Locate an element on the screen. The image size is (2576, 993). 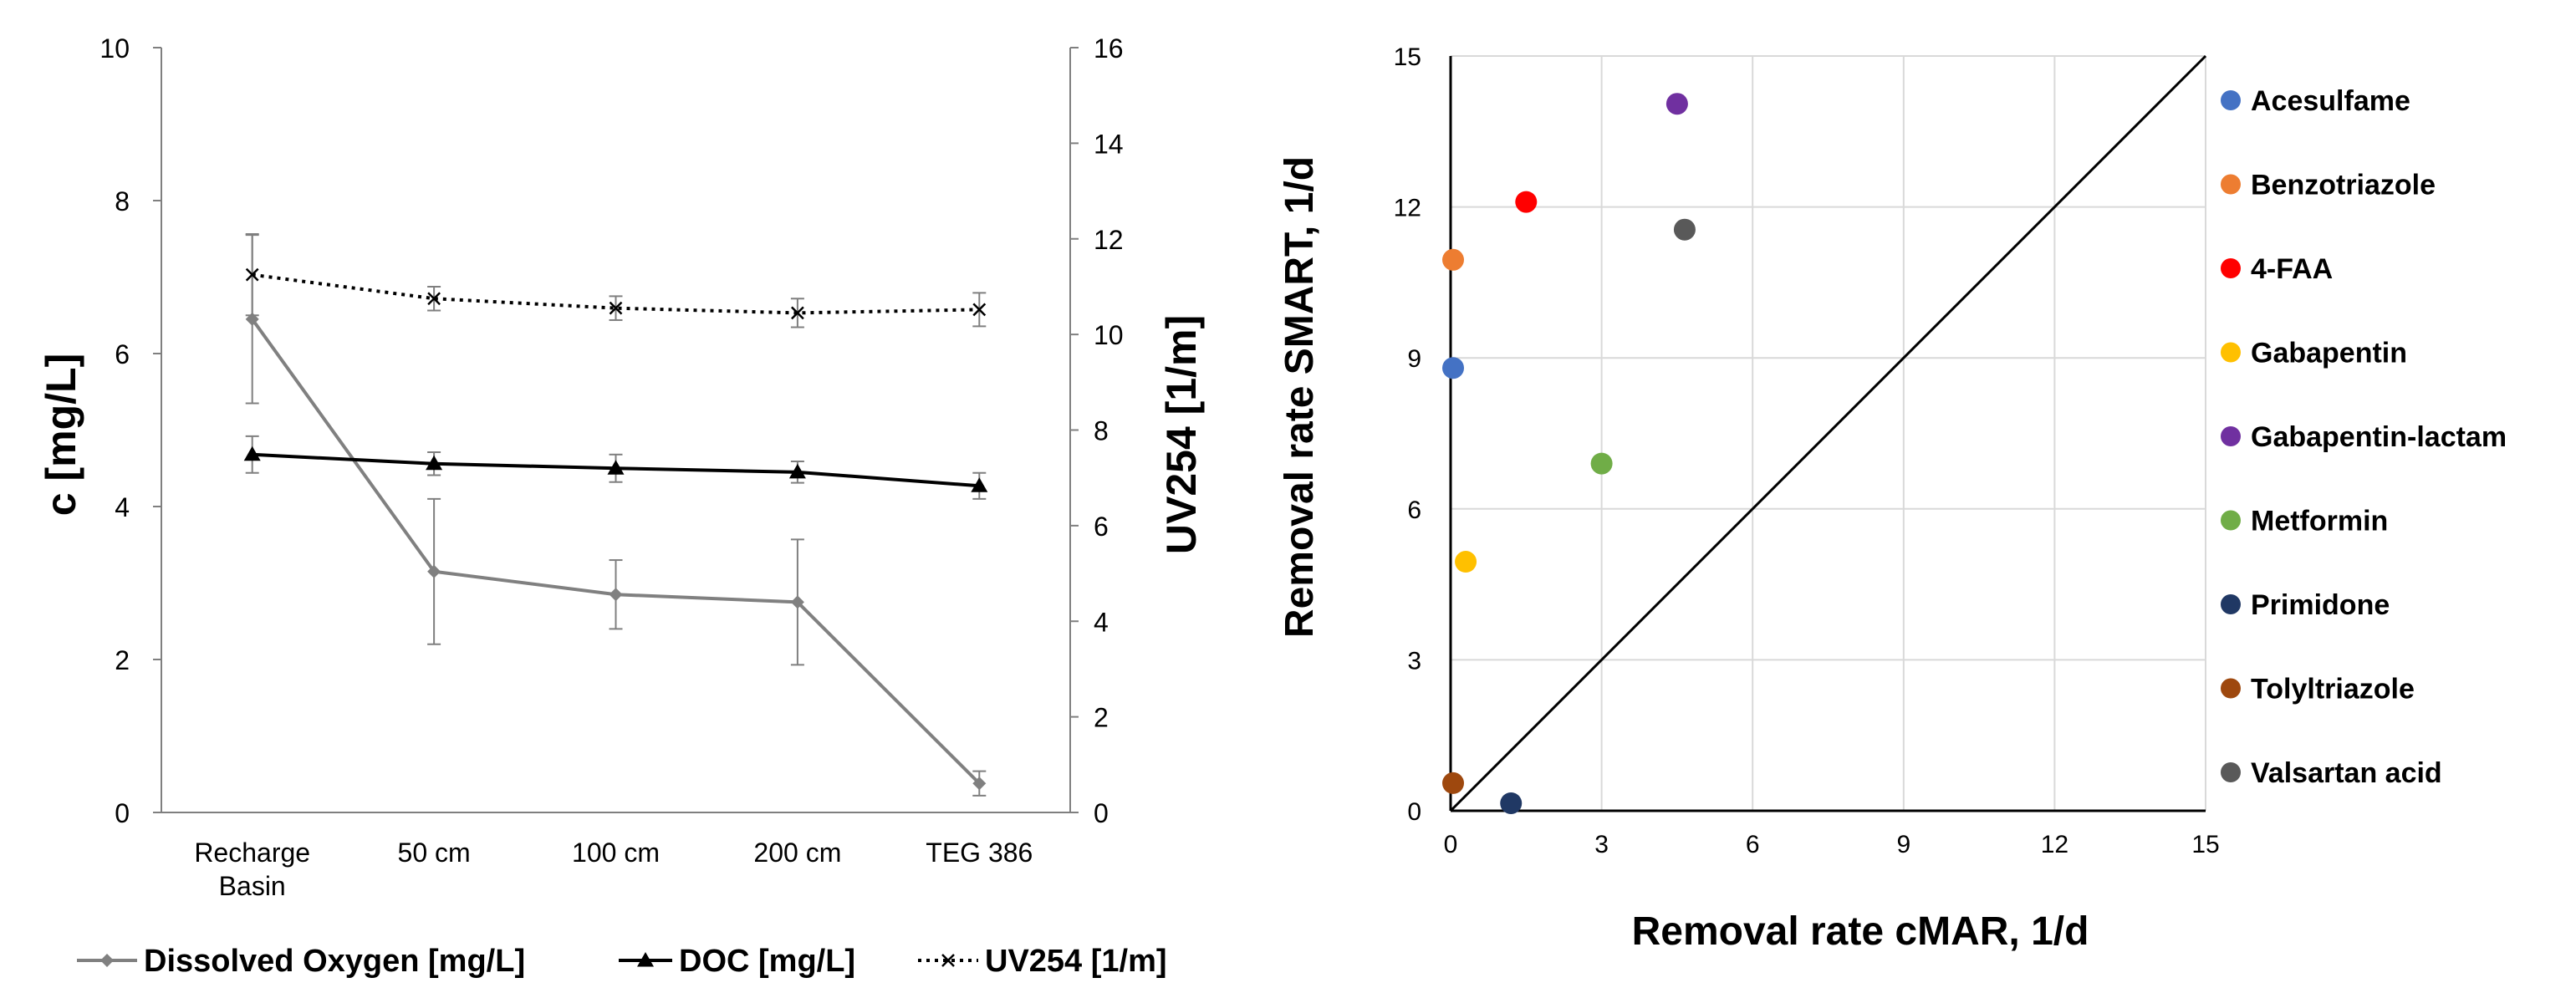
x-category-label: Basin is located at coordinates (253, 886).